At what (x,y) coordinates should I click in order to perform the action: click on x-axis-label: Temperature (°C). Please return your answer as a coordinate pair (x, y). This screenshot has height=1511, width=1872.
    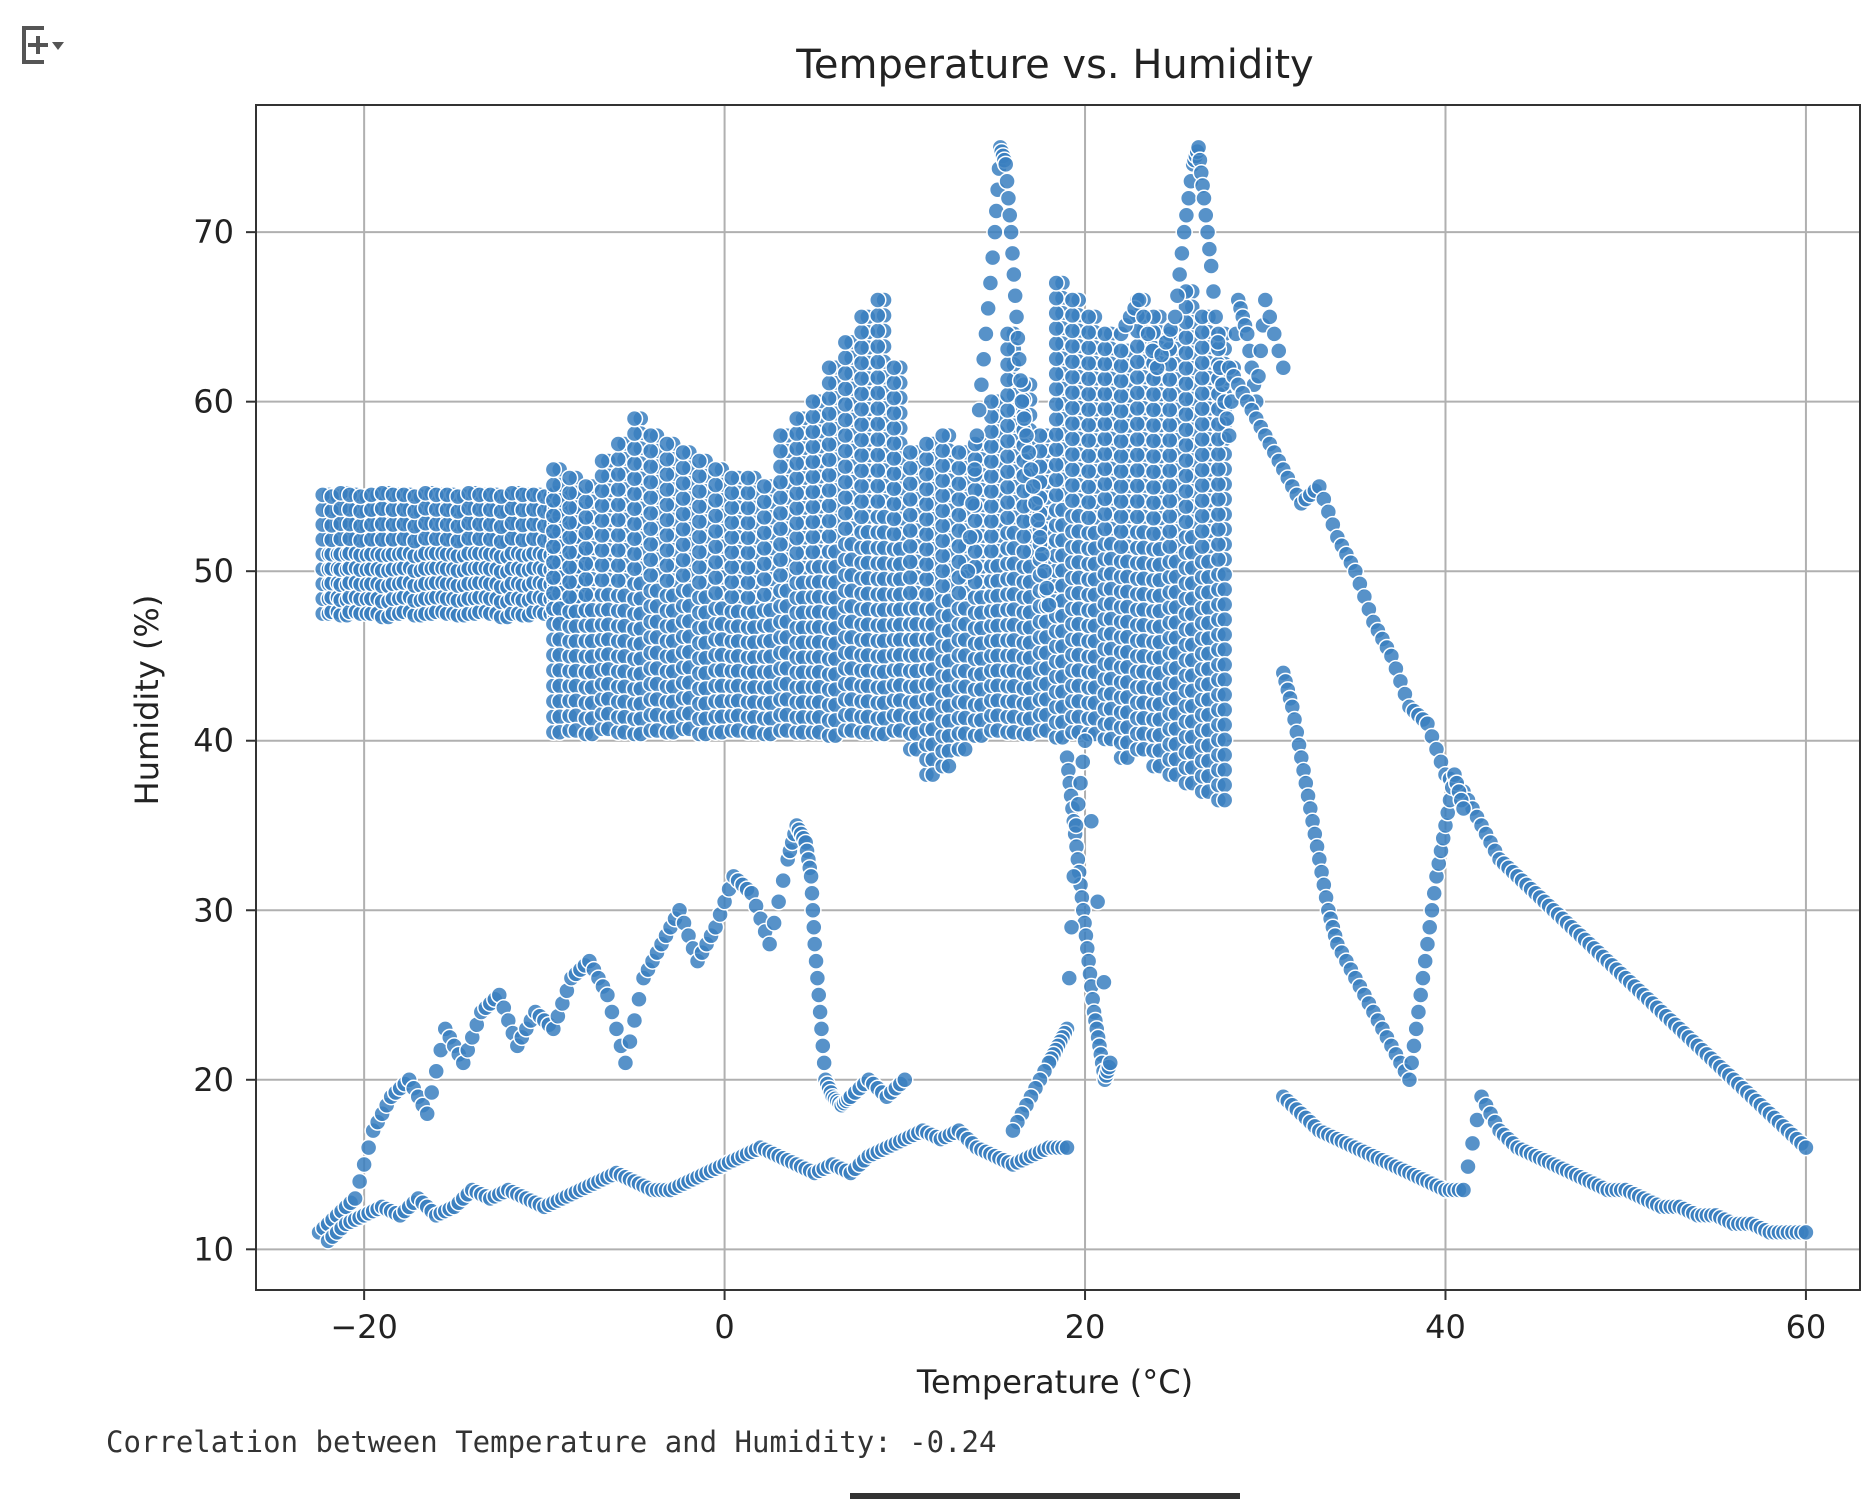
    Looking at the image, I should click on (1054, 1382).